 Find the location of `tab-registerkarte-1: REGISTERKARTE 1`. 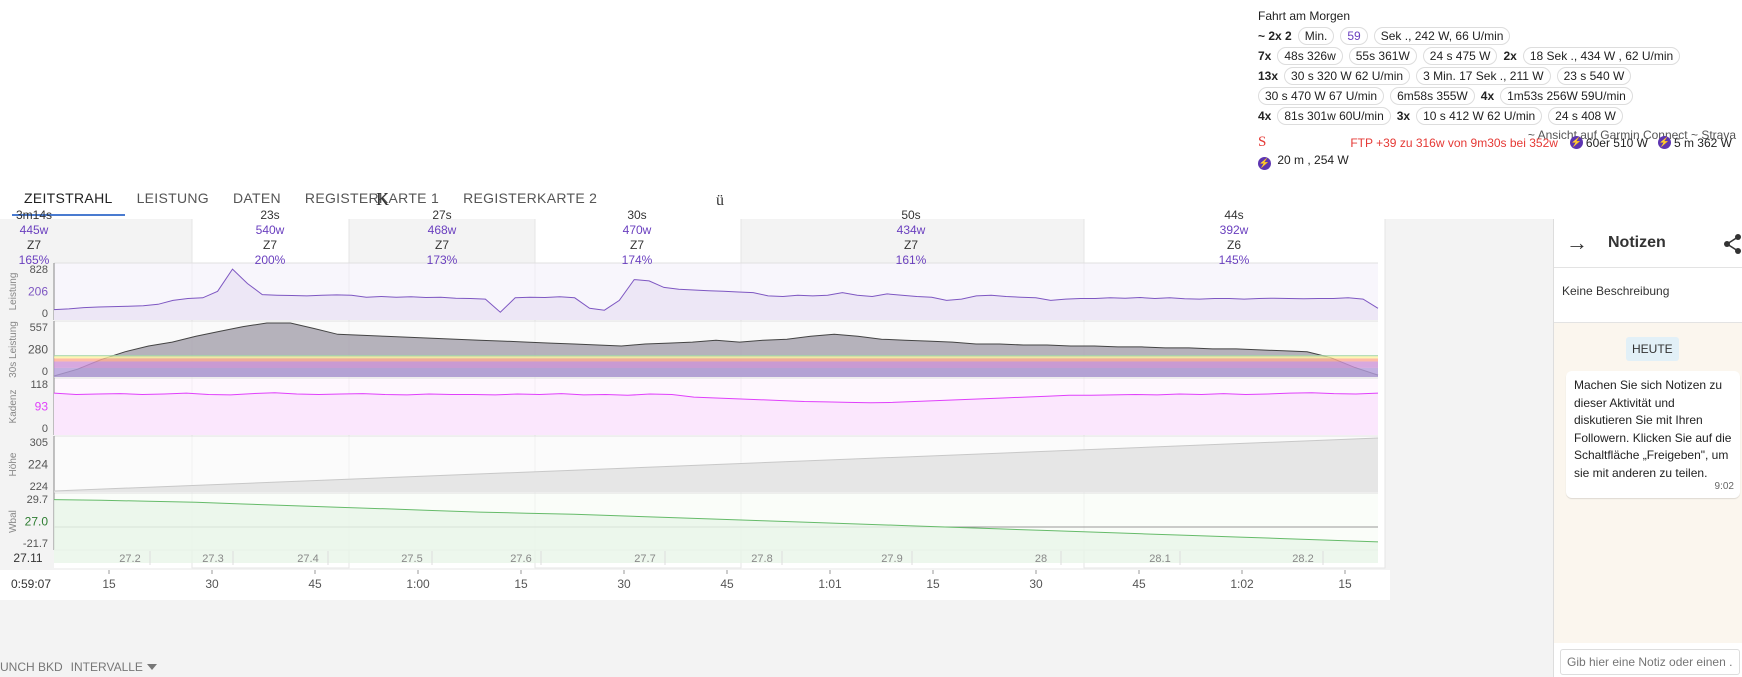

tab-registerkarte-1: REGISTERKARTE 1 is located at coordinates (372, 198).